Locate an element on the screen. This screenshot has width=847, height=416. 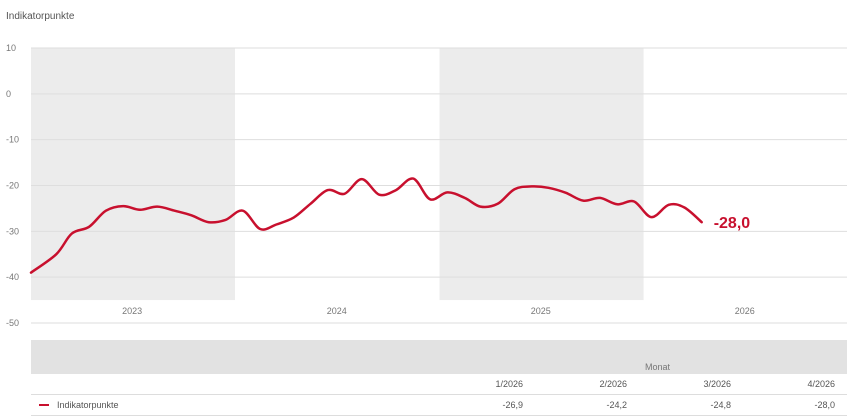
table-cell: -24,2 is located at coordinates (616, 405).